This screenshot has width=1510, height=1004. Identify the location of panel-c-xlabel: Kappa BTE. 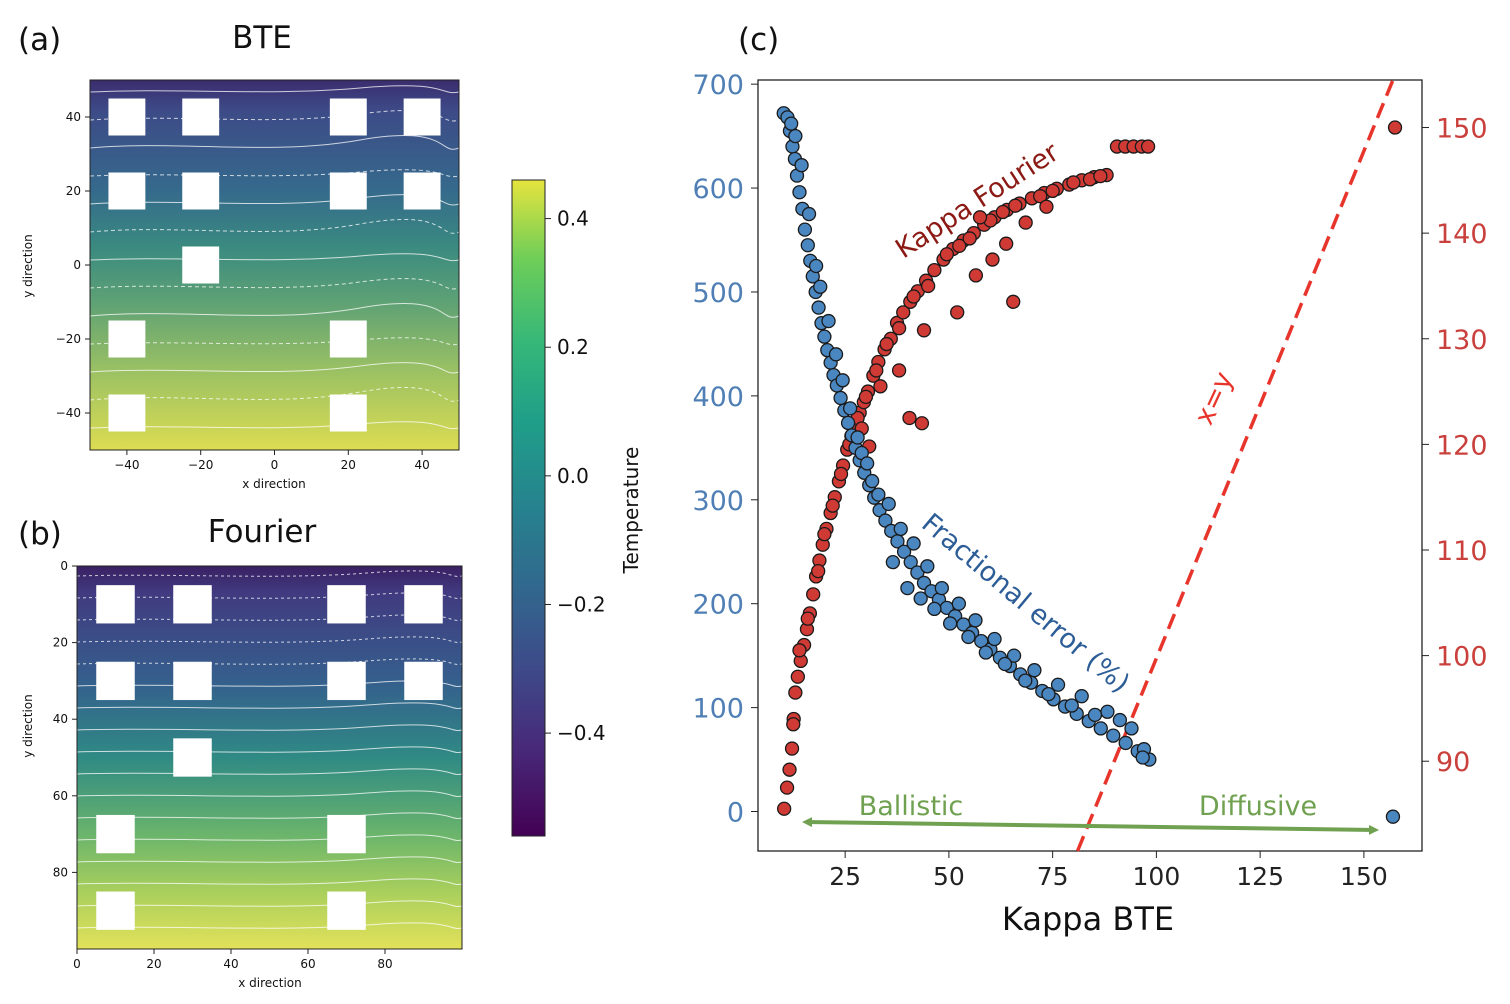
(1088, 919).